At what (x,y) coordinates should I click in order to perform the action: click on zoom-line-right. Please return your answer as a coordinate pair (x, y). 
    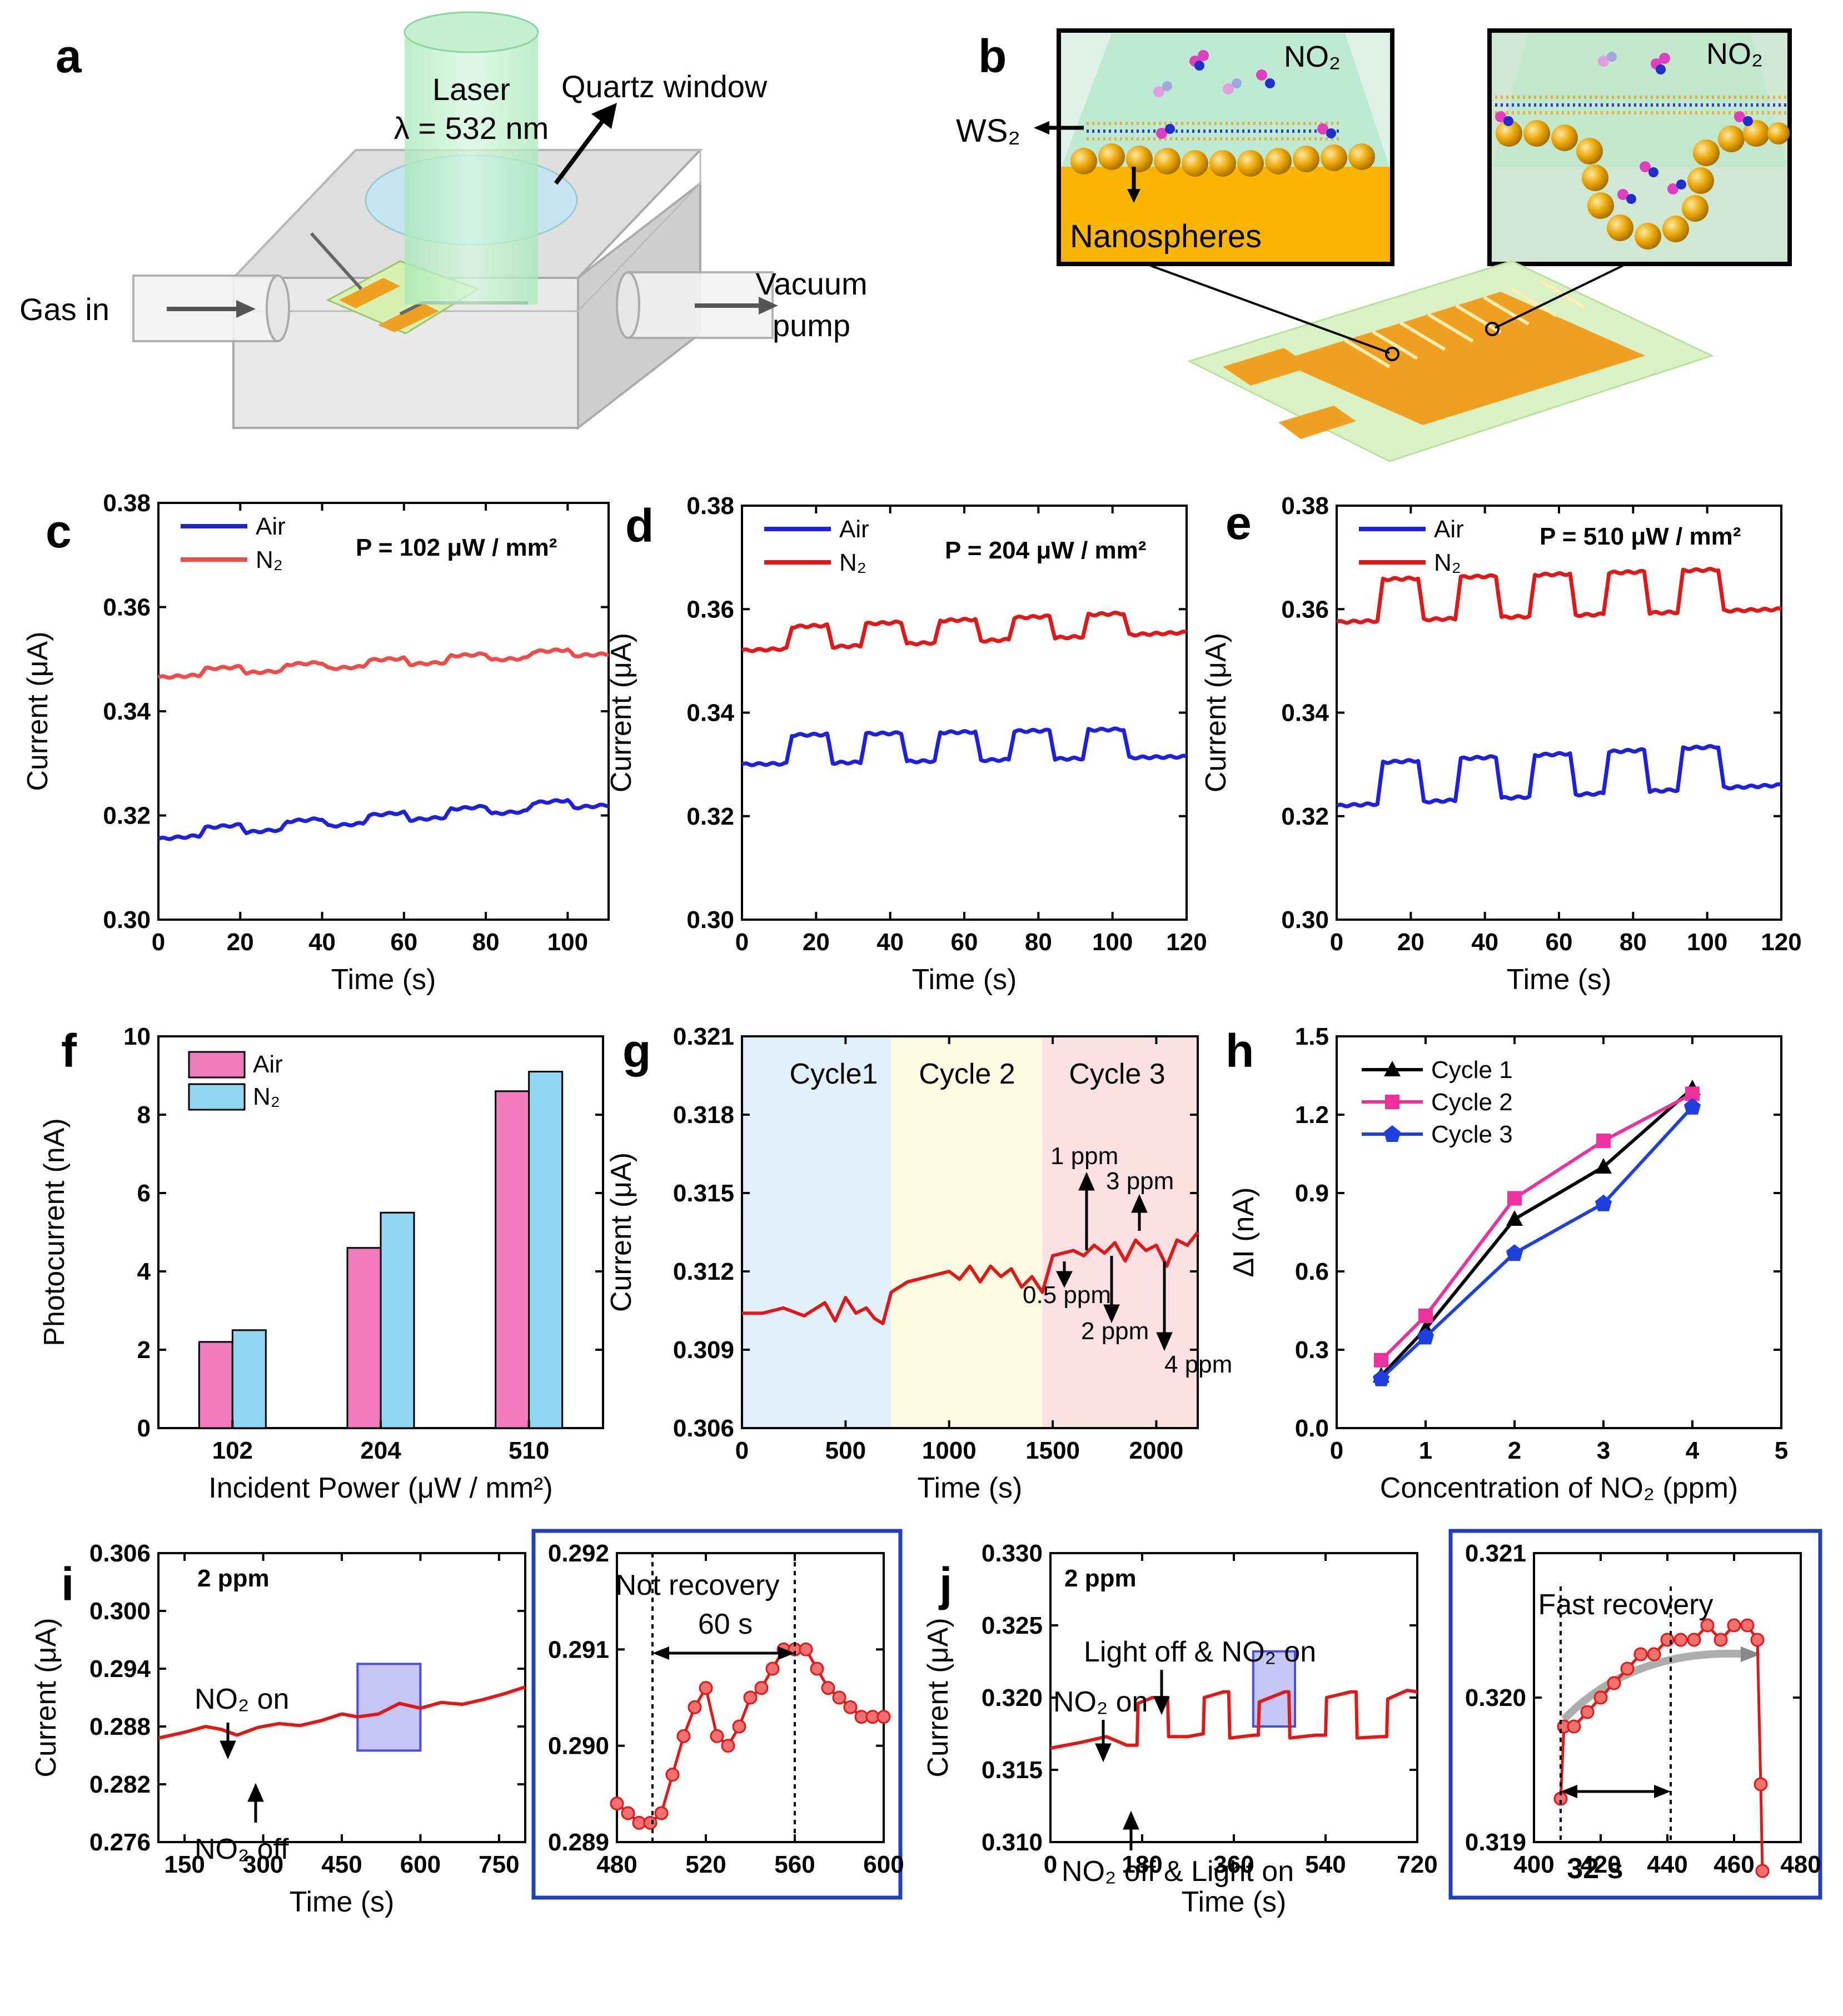
    Looking at the image, I should click on (1559, 297).